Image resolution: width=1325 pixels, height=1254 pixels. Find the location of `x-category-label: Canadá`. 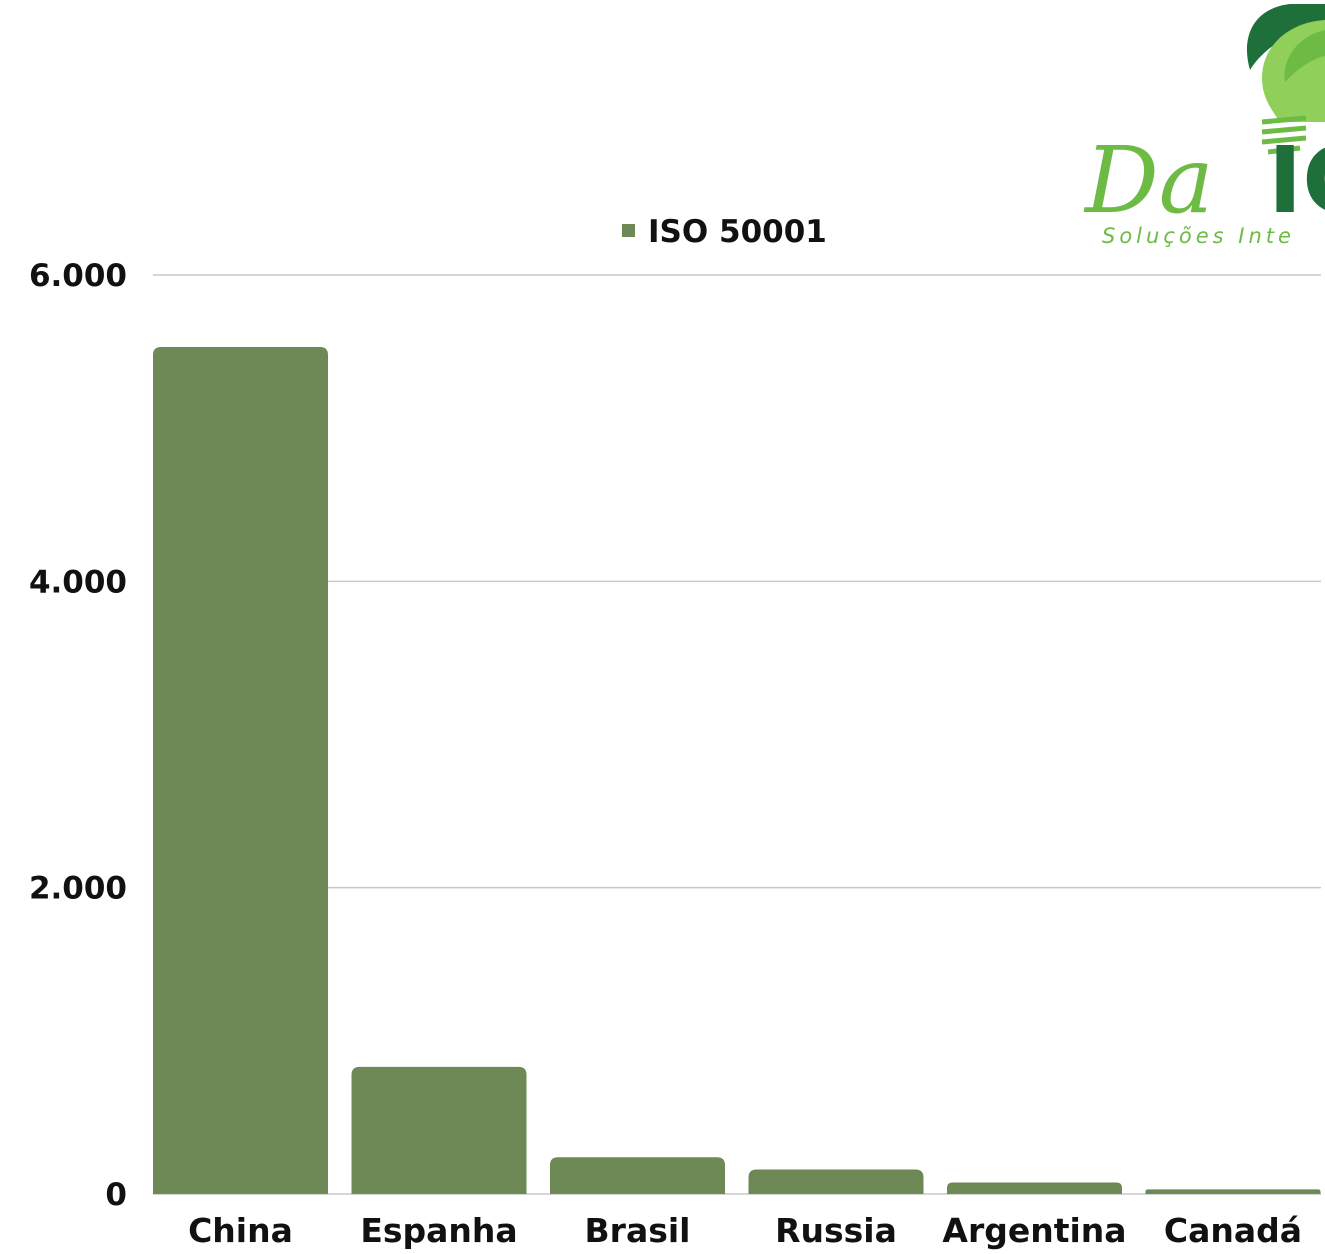

x-category-label: Canadá is located at coordinates (1233, 1230).